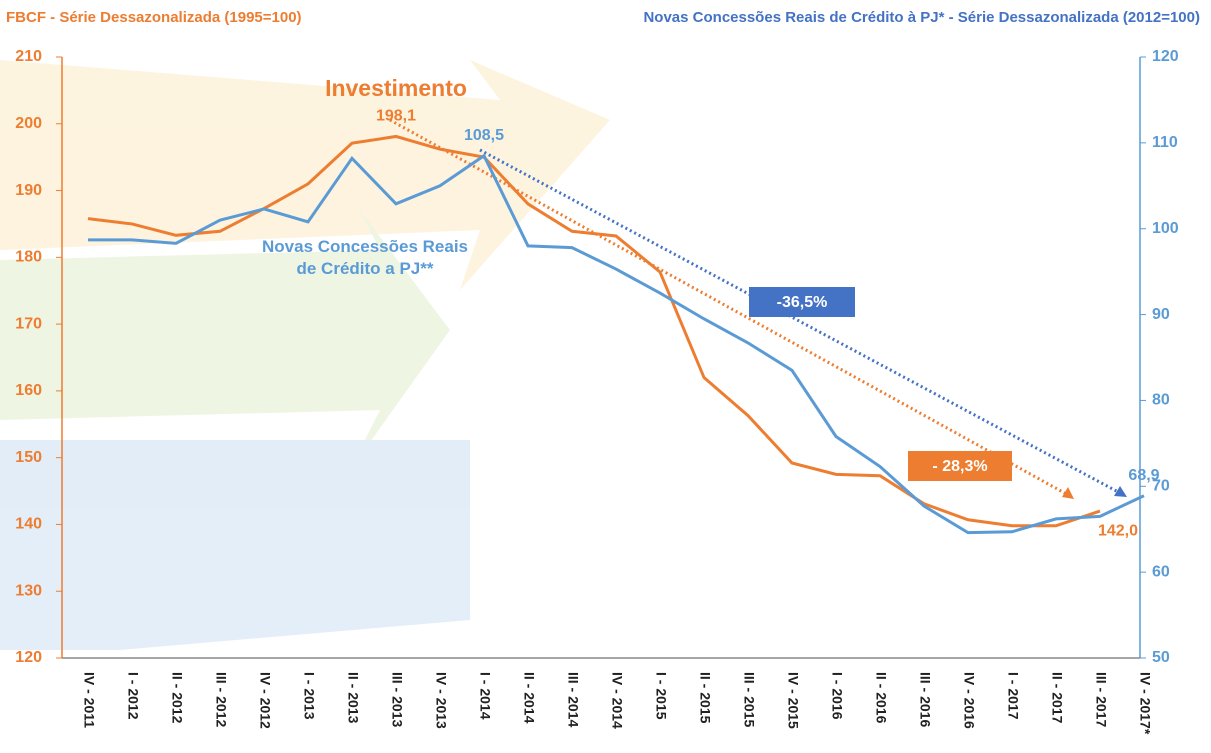 The height and width of the screenshot is (753, 1211). What do you see at coordinates (28, 590) in the screenshot?
I see `y-tick-label: 130` at bounding box center [28, 590].